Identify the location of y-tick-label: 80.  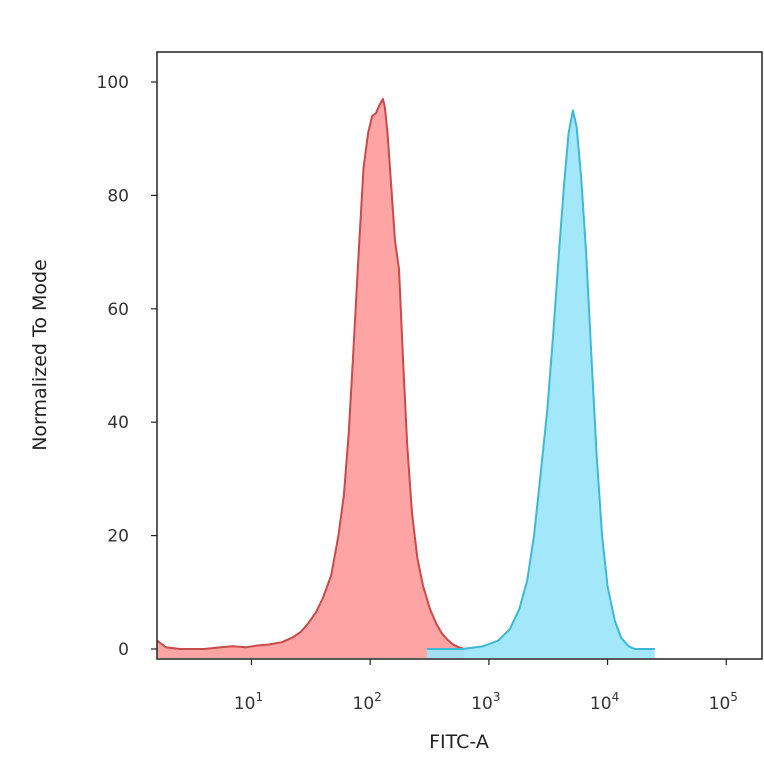
(118, 196).